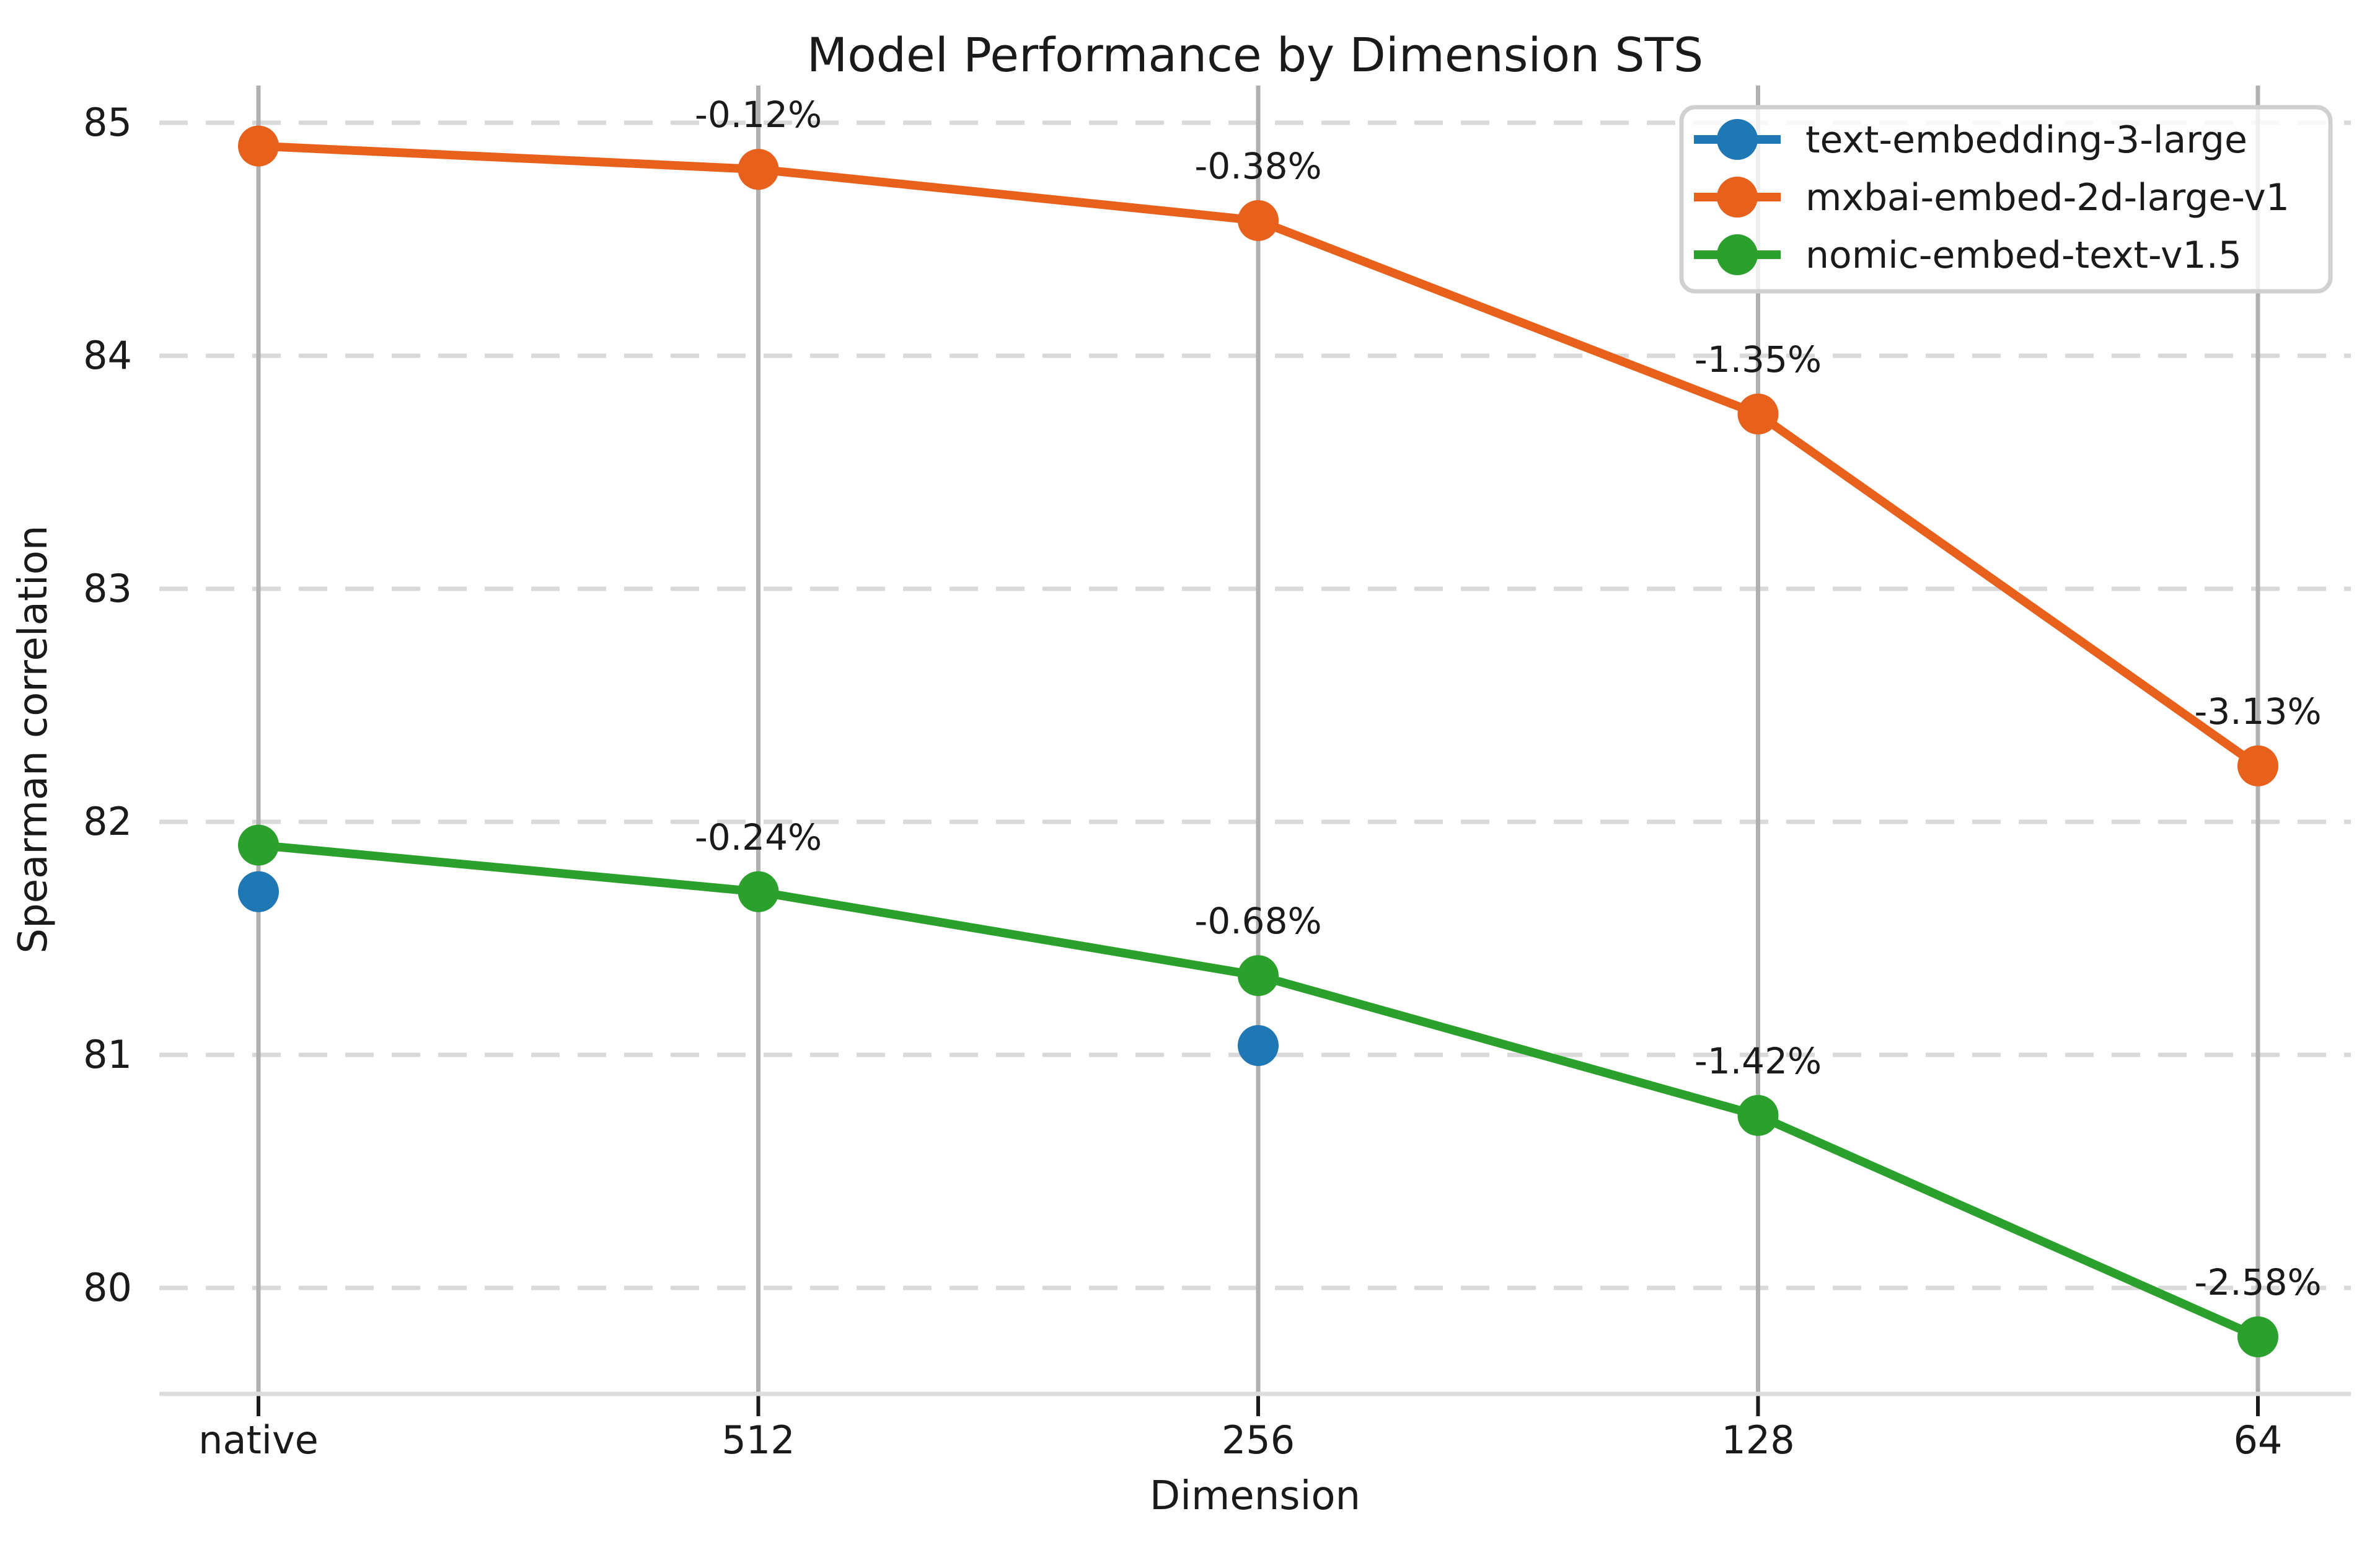 This screenshot has height=1542, width=2380. I want to click on y-tick-label: 81, so click(107, 1054).